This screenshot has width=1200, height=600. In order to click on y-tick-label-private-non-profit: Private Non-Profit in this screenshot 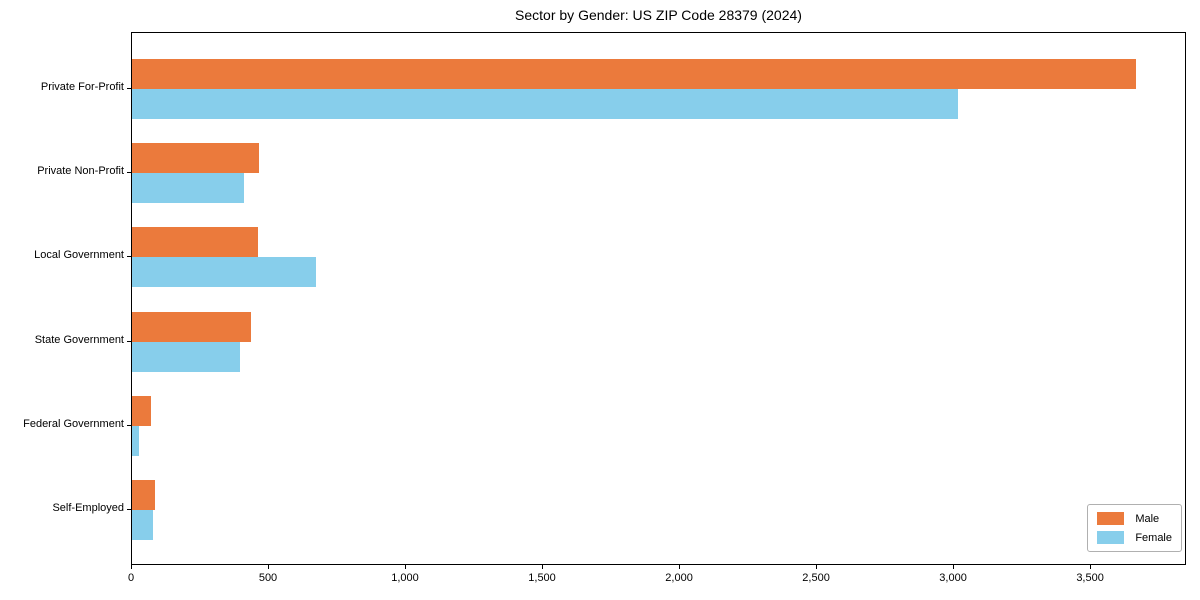, I will do `click(80, 171)`.